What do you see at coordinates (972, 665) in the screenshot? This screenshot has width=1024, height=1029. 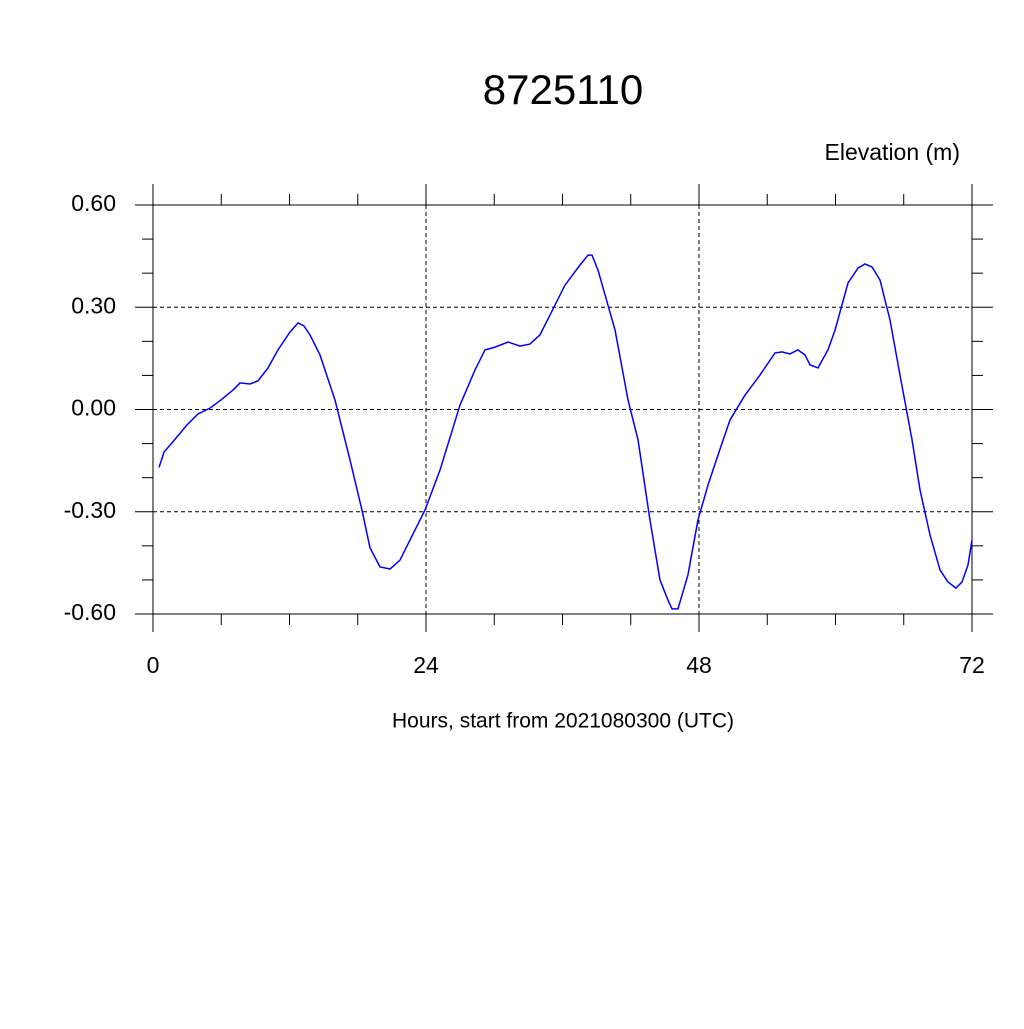 I see `x-tick-label: 72` at bounding box center [972, 665].